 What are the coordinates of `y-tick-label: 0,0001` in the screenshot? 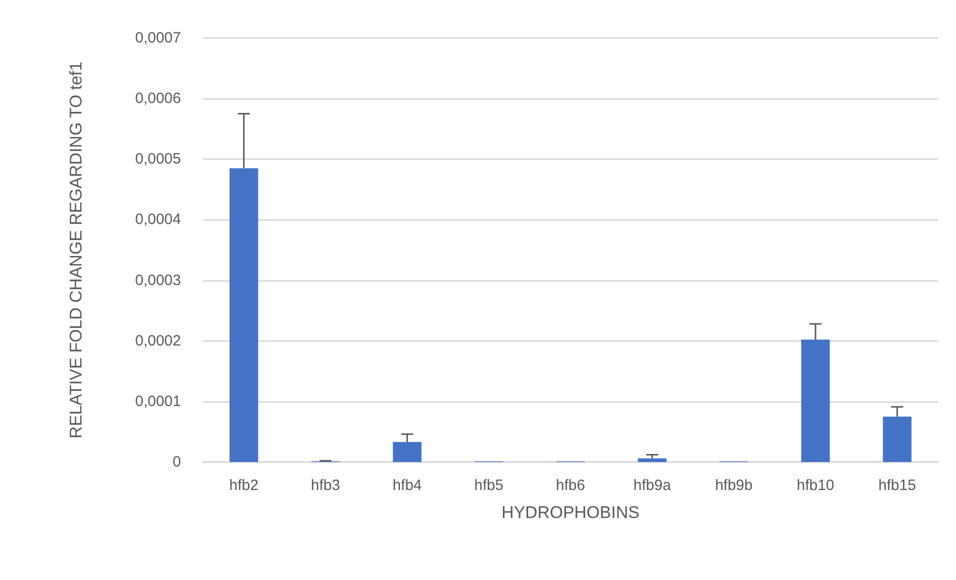 It's located at (158, 401).